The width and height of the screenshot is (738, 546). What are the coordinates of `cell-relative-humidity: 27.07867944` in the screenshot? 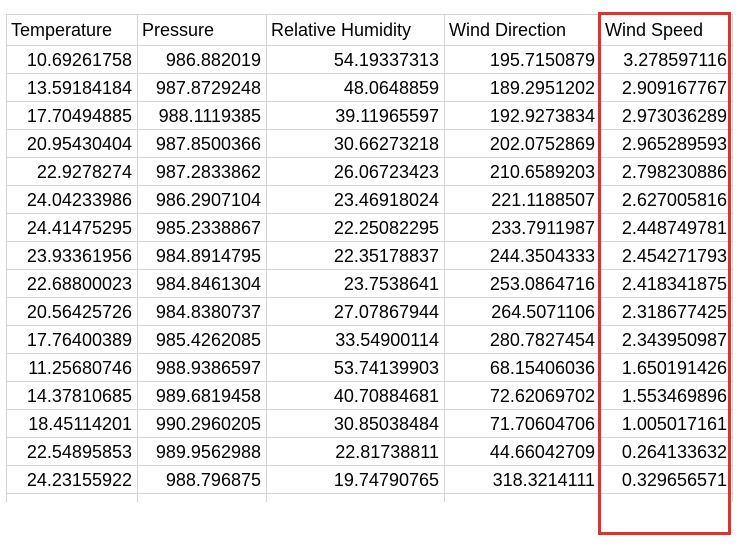 It's located at (355, 311).